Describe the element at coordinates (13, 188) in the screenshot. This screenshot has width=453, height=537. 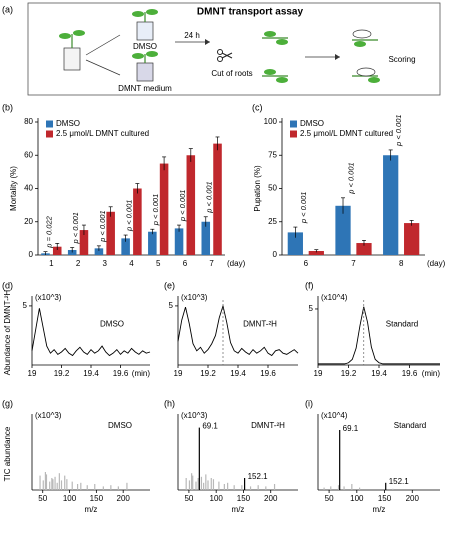
I see `y-axis-title: Mortality (%)` at that location.